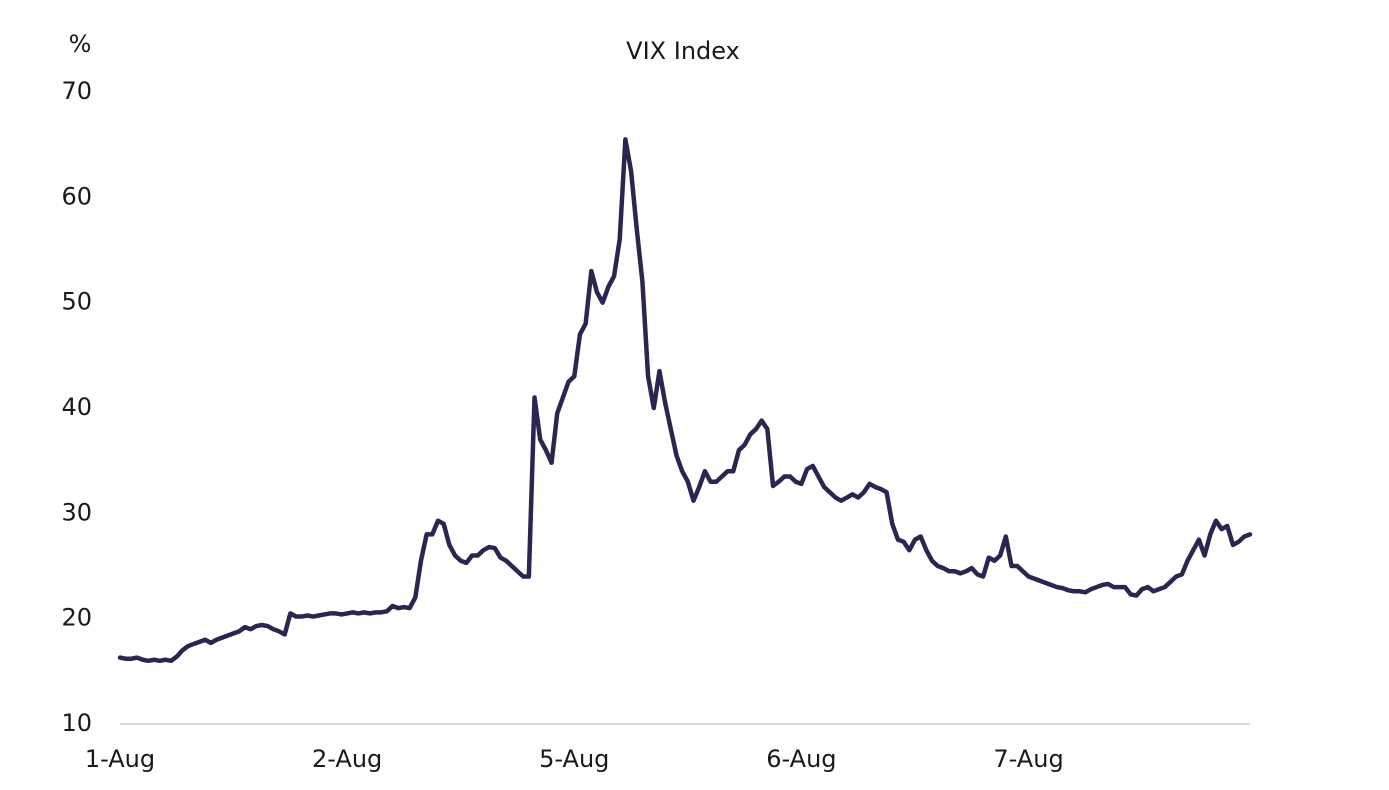  Describe the element at coordinates (76, 91) in the screenshot. I see `y-tick-label: 70` at that location.